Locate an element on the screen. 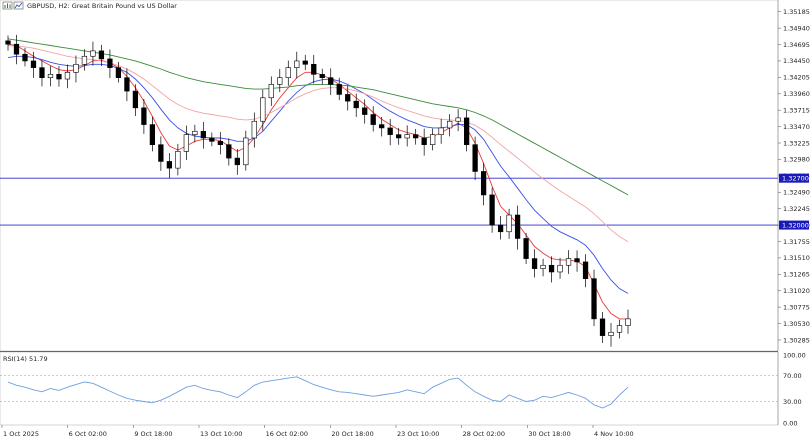 The width and height of the screenshot is (810, 443). price-tick-label-0: 1.35185 is located at coordinates (796, 12).